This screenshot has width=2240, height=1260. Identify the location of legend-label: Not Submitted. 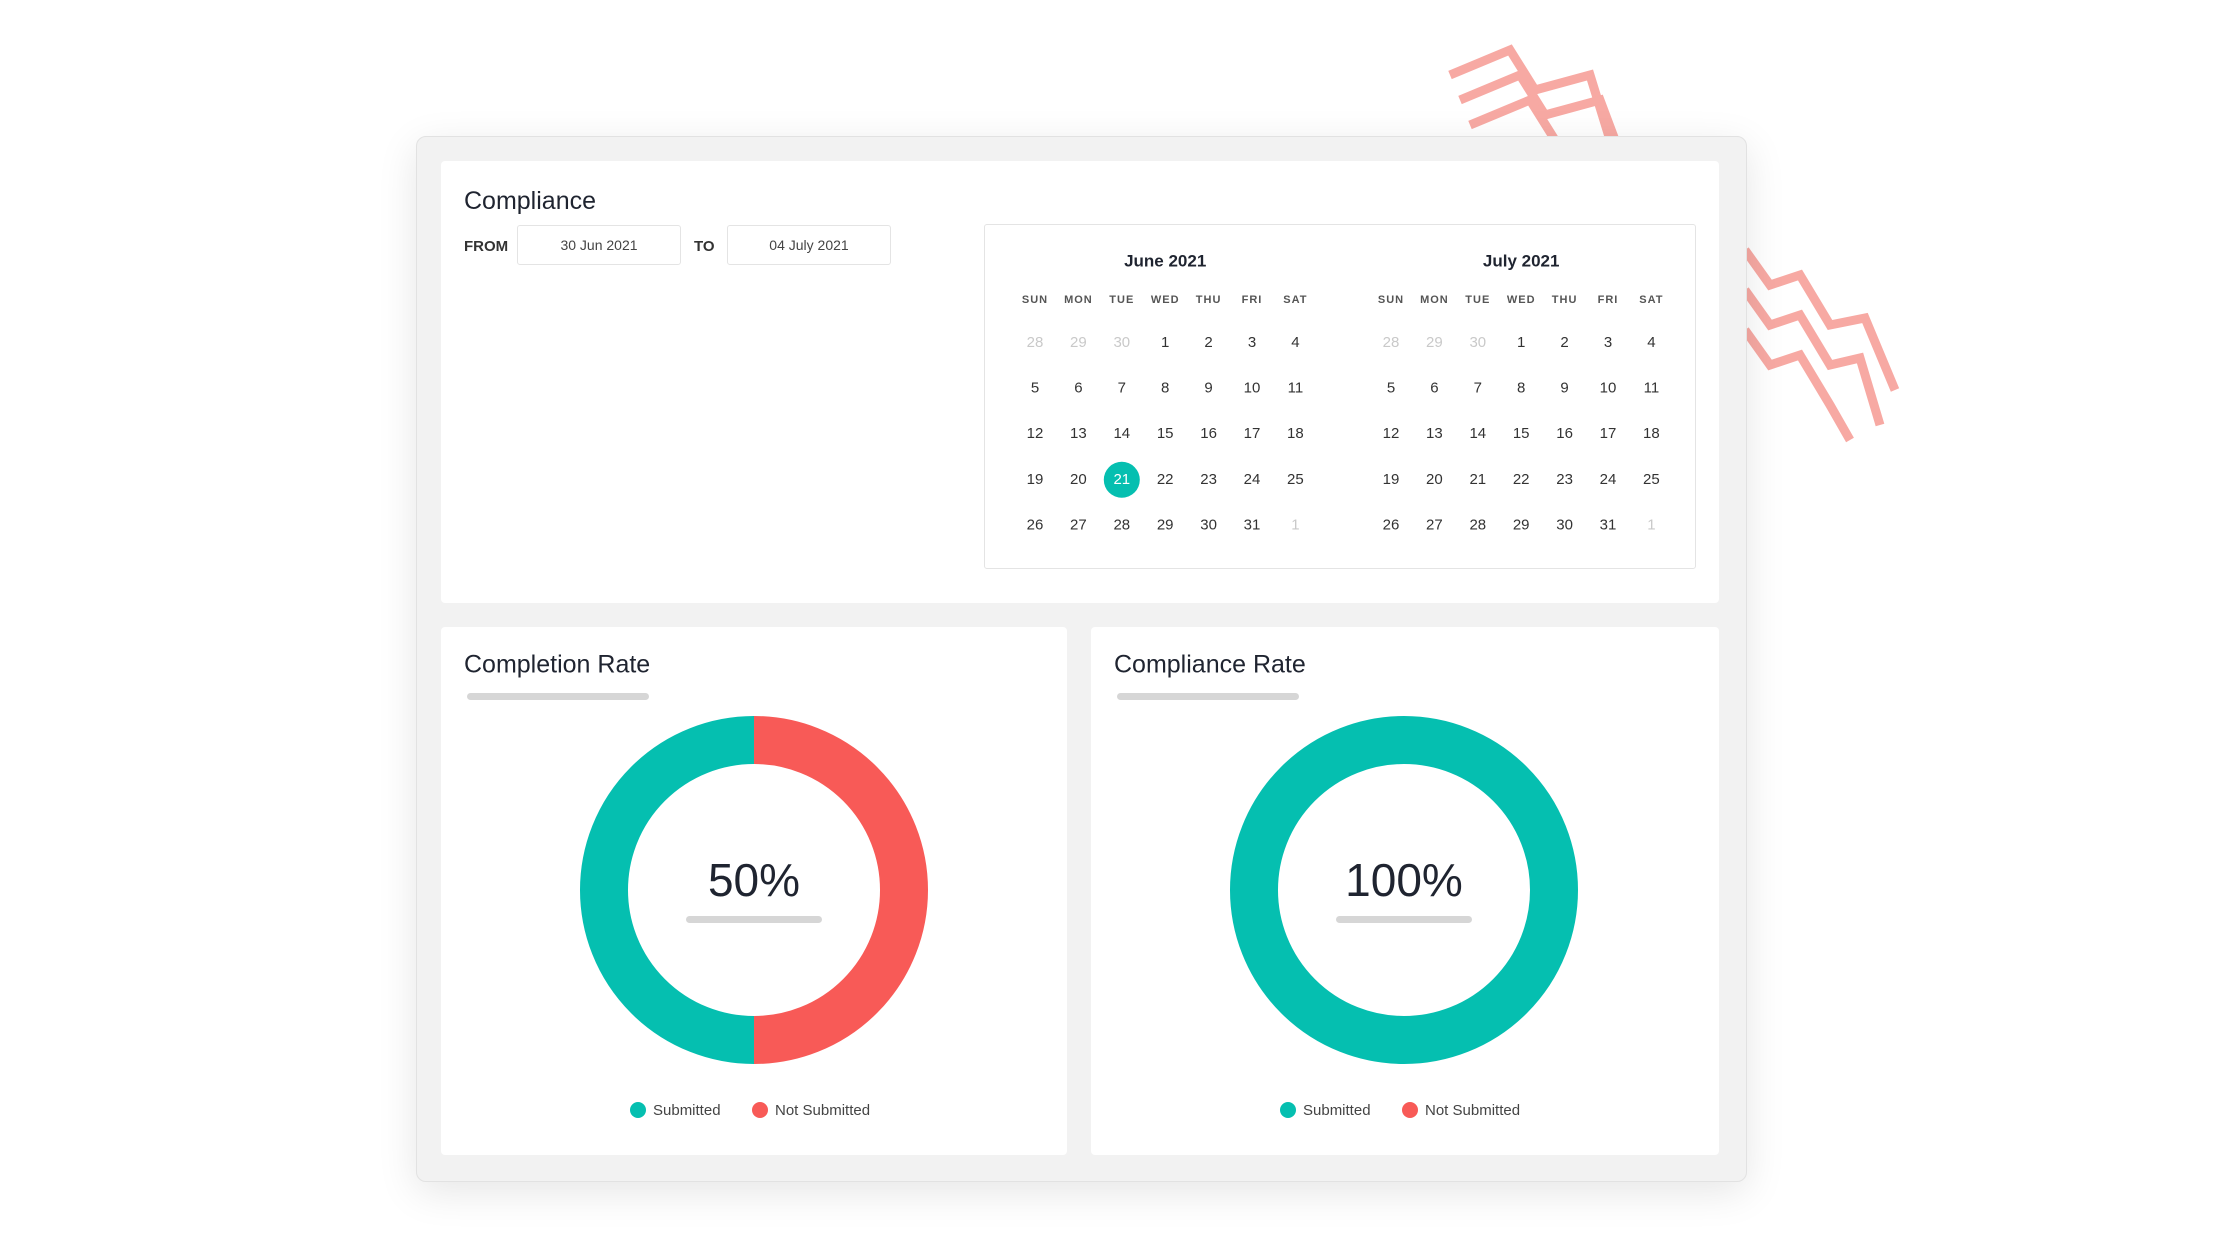
(822, 1110).